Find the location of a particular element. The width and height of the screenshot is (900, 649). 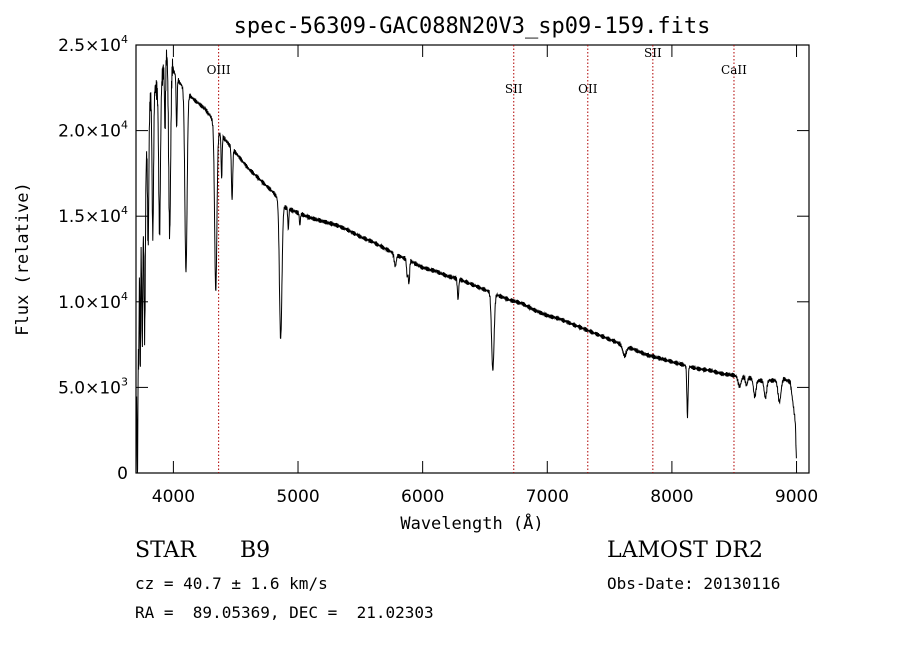

cz-error: 1.6 is located at coordinates (265, 583).